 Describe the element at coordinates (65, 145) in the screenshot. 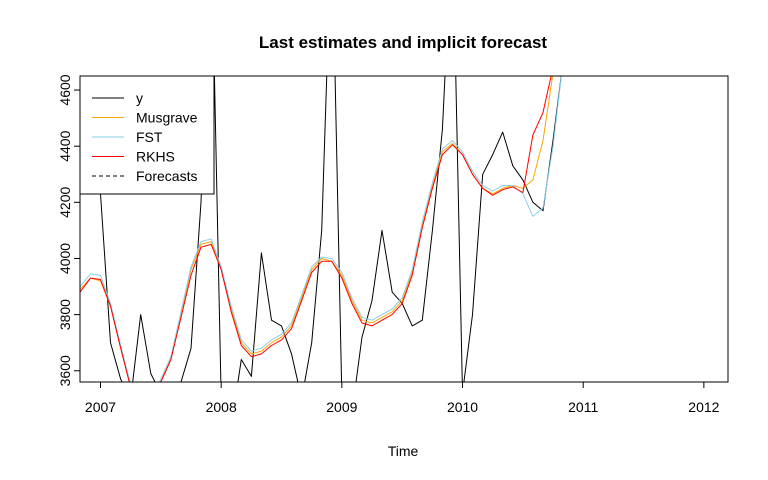

I see `y-tick-label: 4400` at that location.